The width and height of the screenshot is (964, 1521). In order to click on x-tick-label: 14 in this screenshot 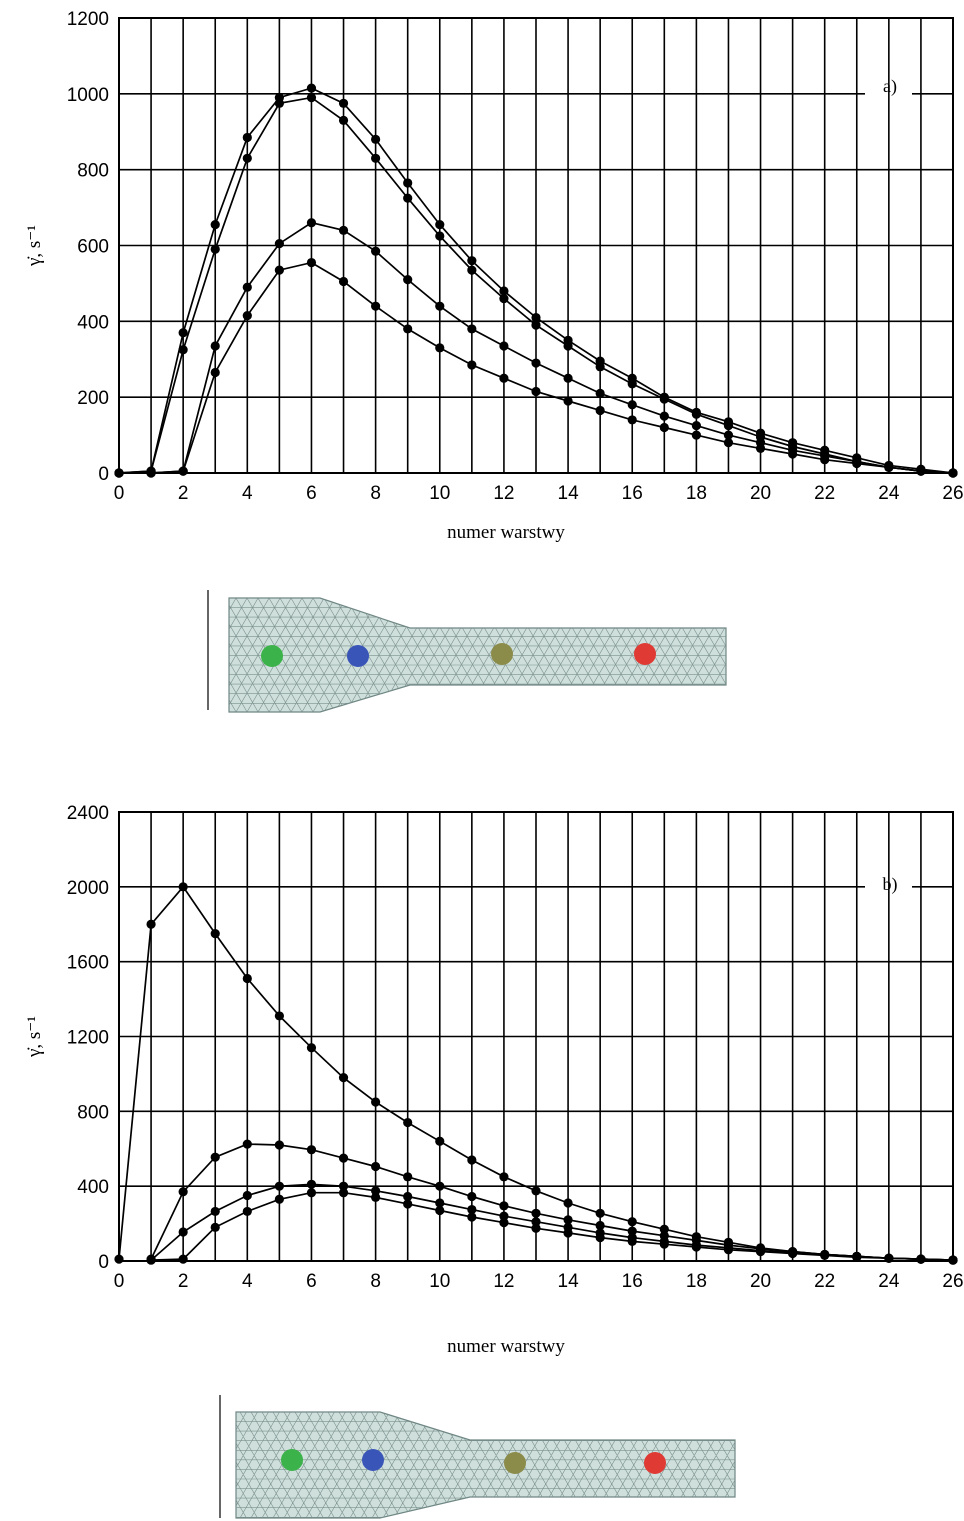, I will do `click(569, 493)`.